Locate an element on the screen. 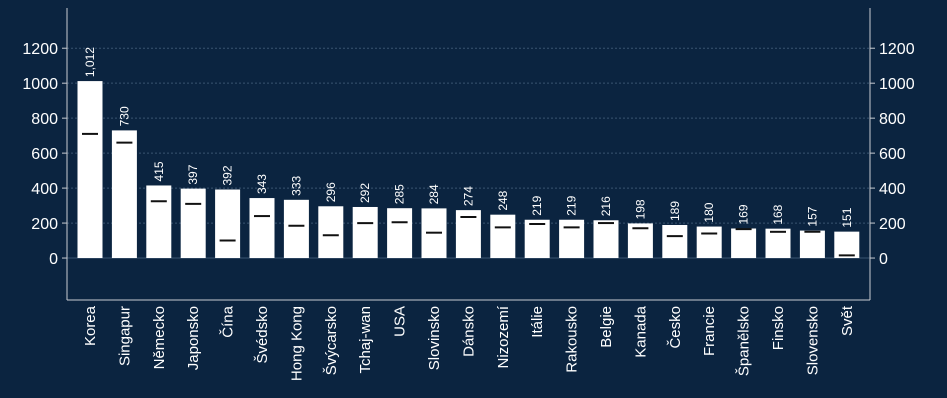 This screenshot has height=398, width=947. data-label: 248 is located at coordinates (503, 200).